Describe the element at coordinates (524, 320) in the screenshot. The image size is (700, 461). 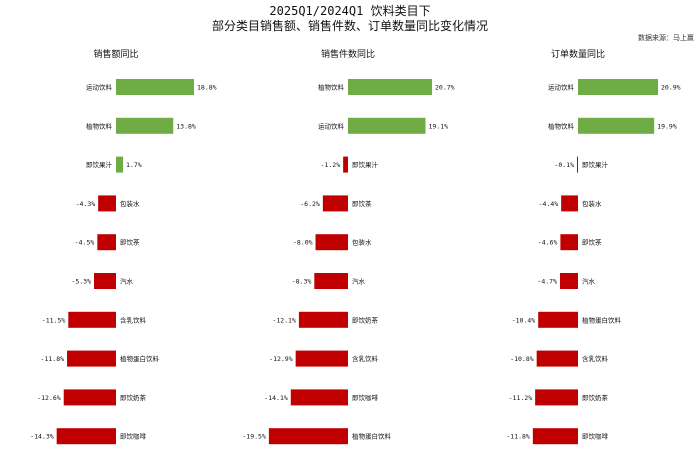
I see `data-label: -10.4%` at that location.